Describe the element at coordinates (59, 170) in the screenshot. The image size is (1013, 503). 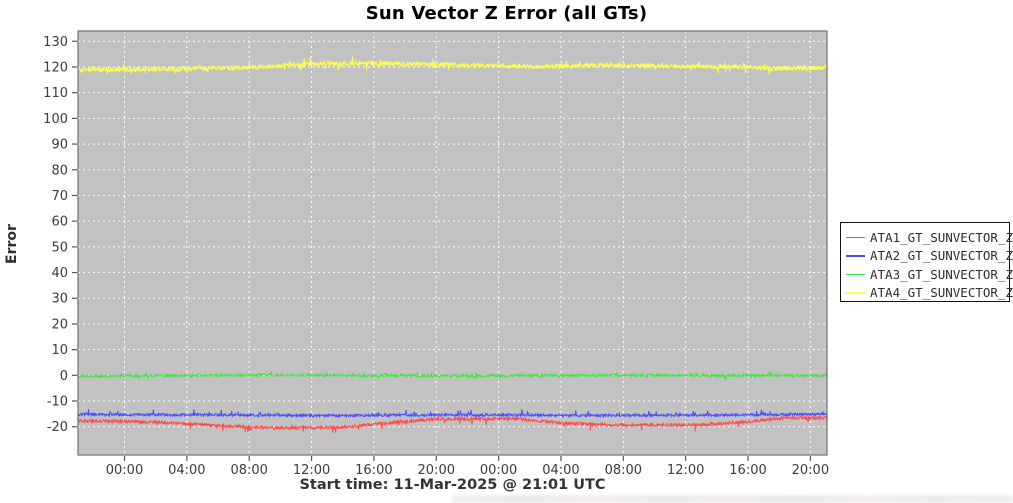
I see `y-tick-label: 80` at that location.